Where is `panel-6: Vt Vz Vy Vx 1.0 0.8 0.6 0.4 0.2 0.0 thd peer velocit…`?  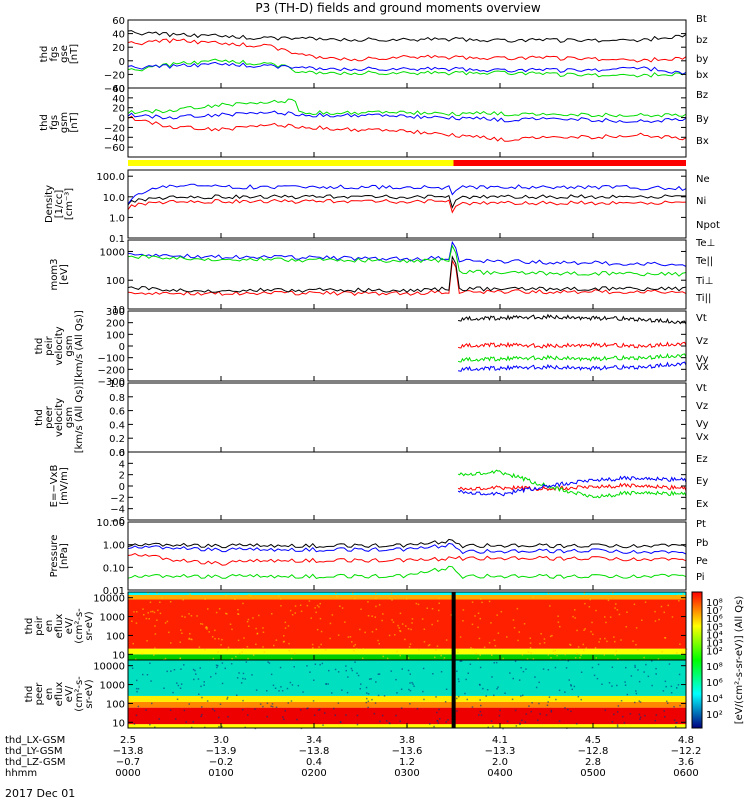 panel-6: Vt Vz Vy Vx 1.0 0.8 0.6 0.4 0.2 0.0 thd peer velocit… is located at coordinates (371, 419).